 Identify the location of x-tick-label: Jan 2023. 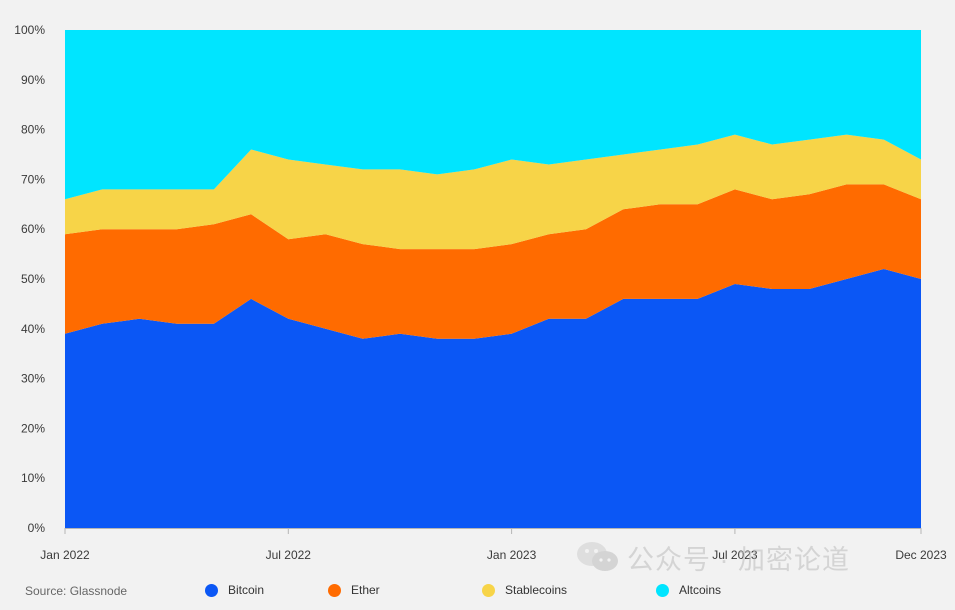
(512, 555).